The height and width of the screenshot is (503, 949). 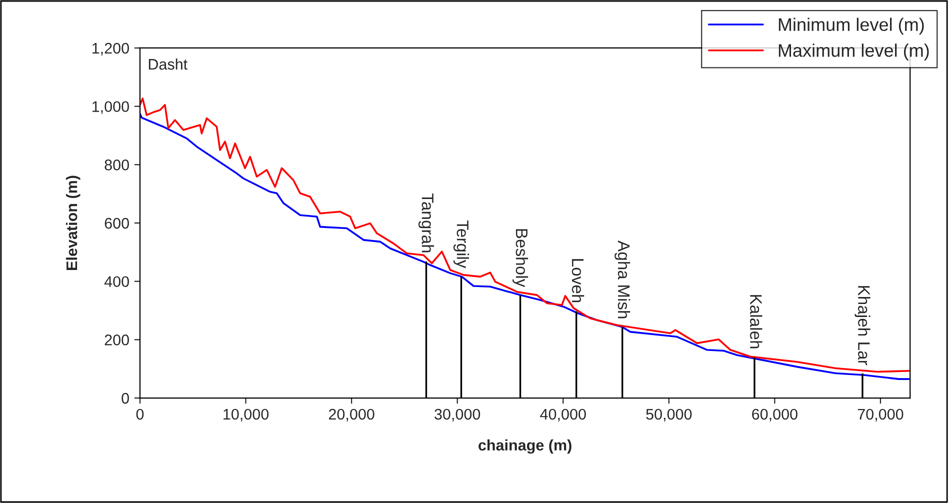 I want to click on y-tick-label: 200, so click(x=116, y=340).